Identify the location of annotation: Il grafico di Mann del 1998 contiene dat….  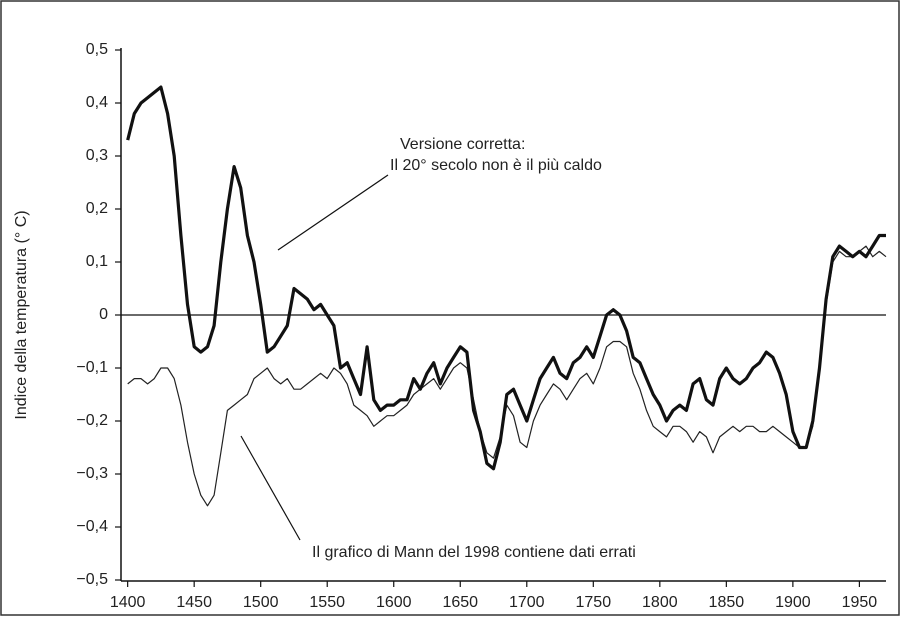
(474, 552).